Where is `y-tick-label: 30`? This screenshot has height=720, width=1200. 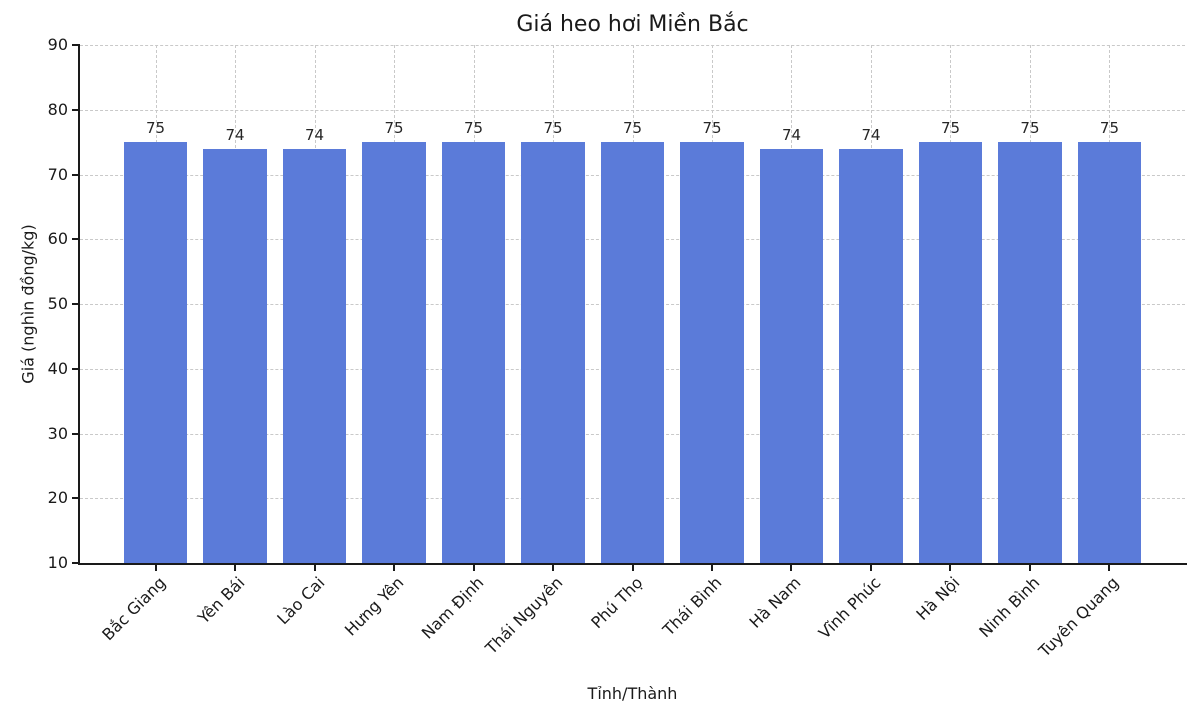 y-tick-label: 30 is located at coordinates (57, 433).